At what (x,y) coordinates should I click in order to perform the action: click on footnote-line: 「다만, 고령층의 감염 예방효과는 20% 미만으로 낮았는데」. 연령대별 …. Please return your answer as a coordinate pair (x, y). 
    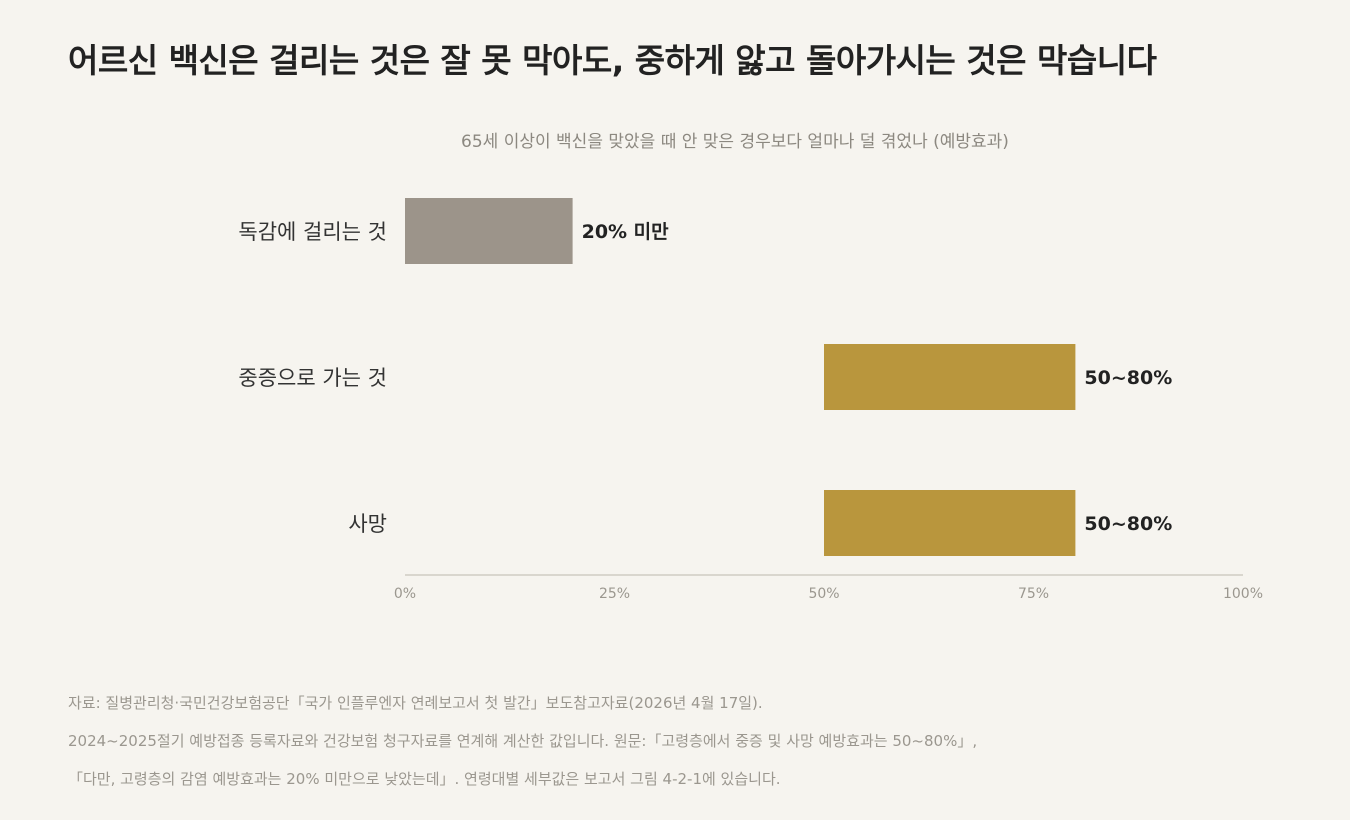
    Looking at the image, I should click on (424, 779).